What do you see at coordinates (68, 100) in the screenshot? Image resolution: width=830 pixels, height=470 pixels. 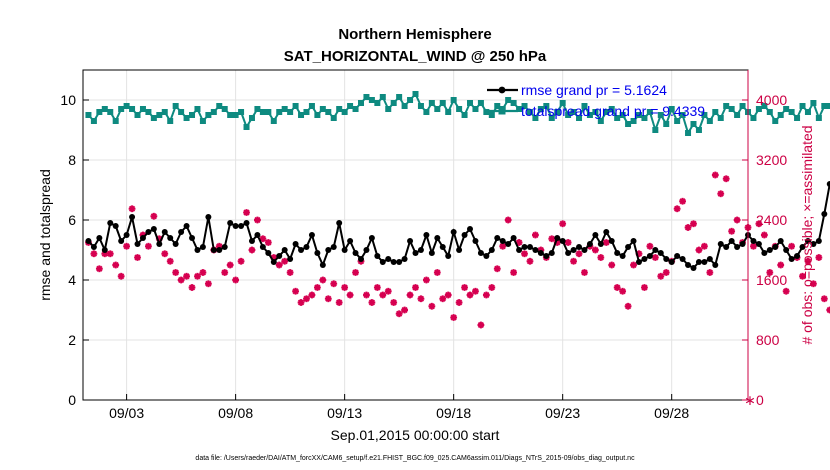 I see `y-tick-label: 10` at bounding box center [68, 100].